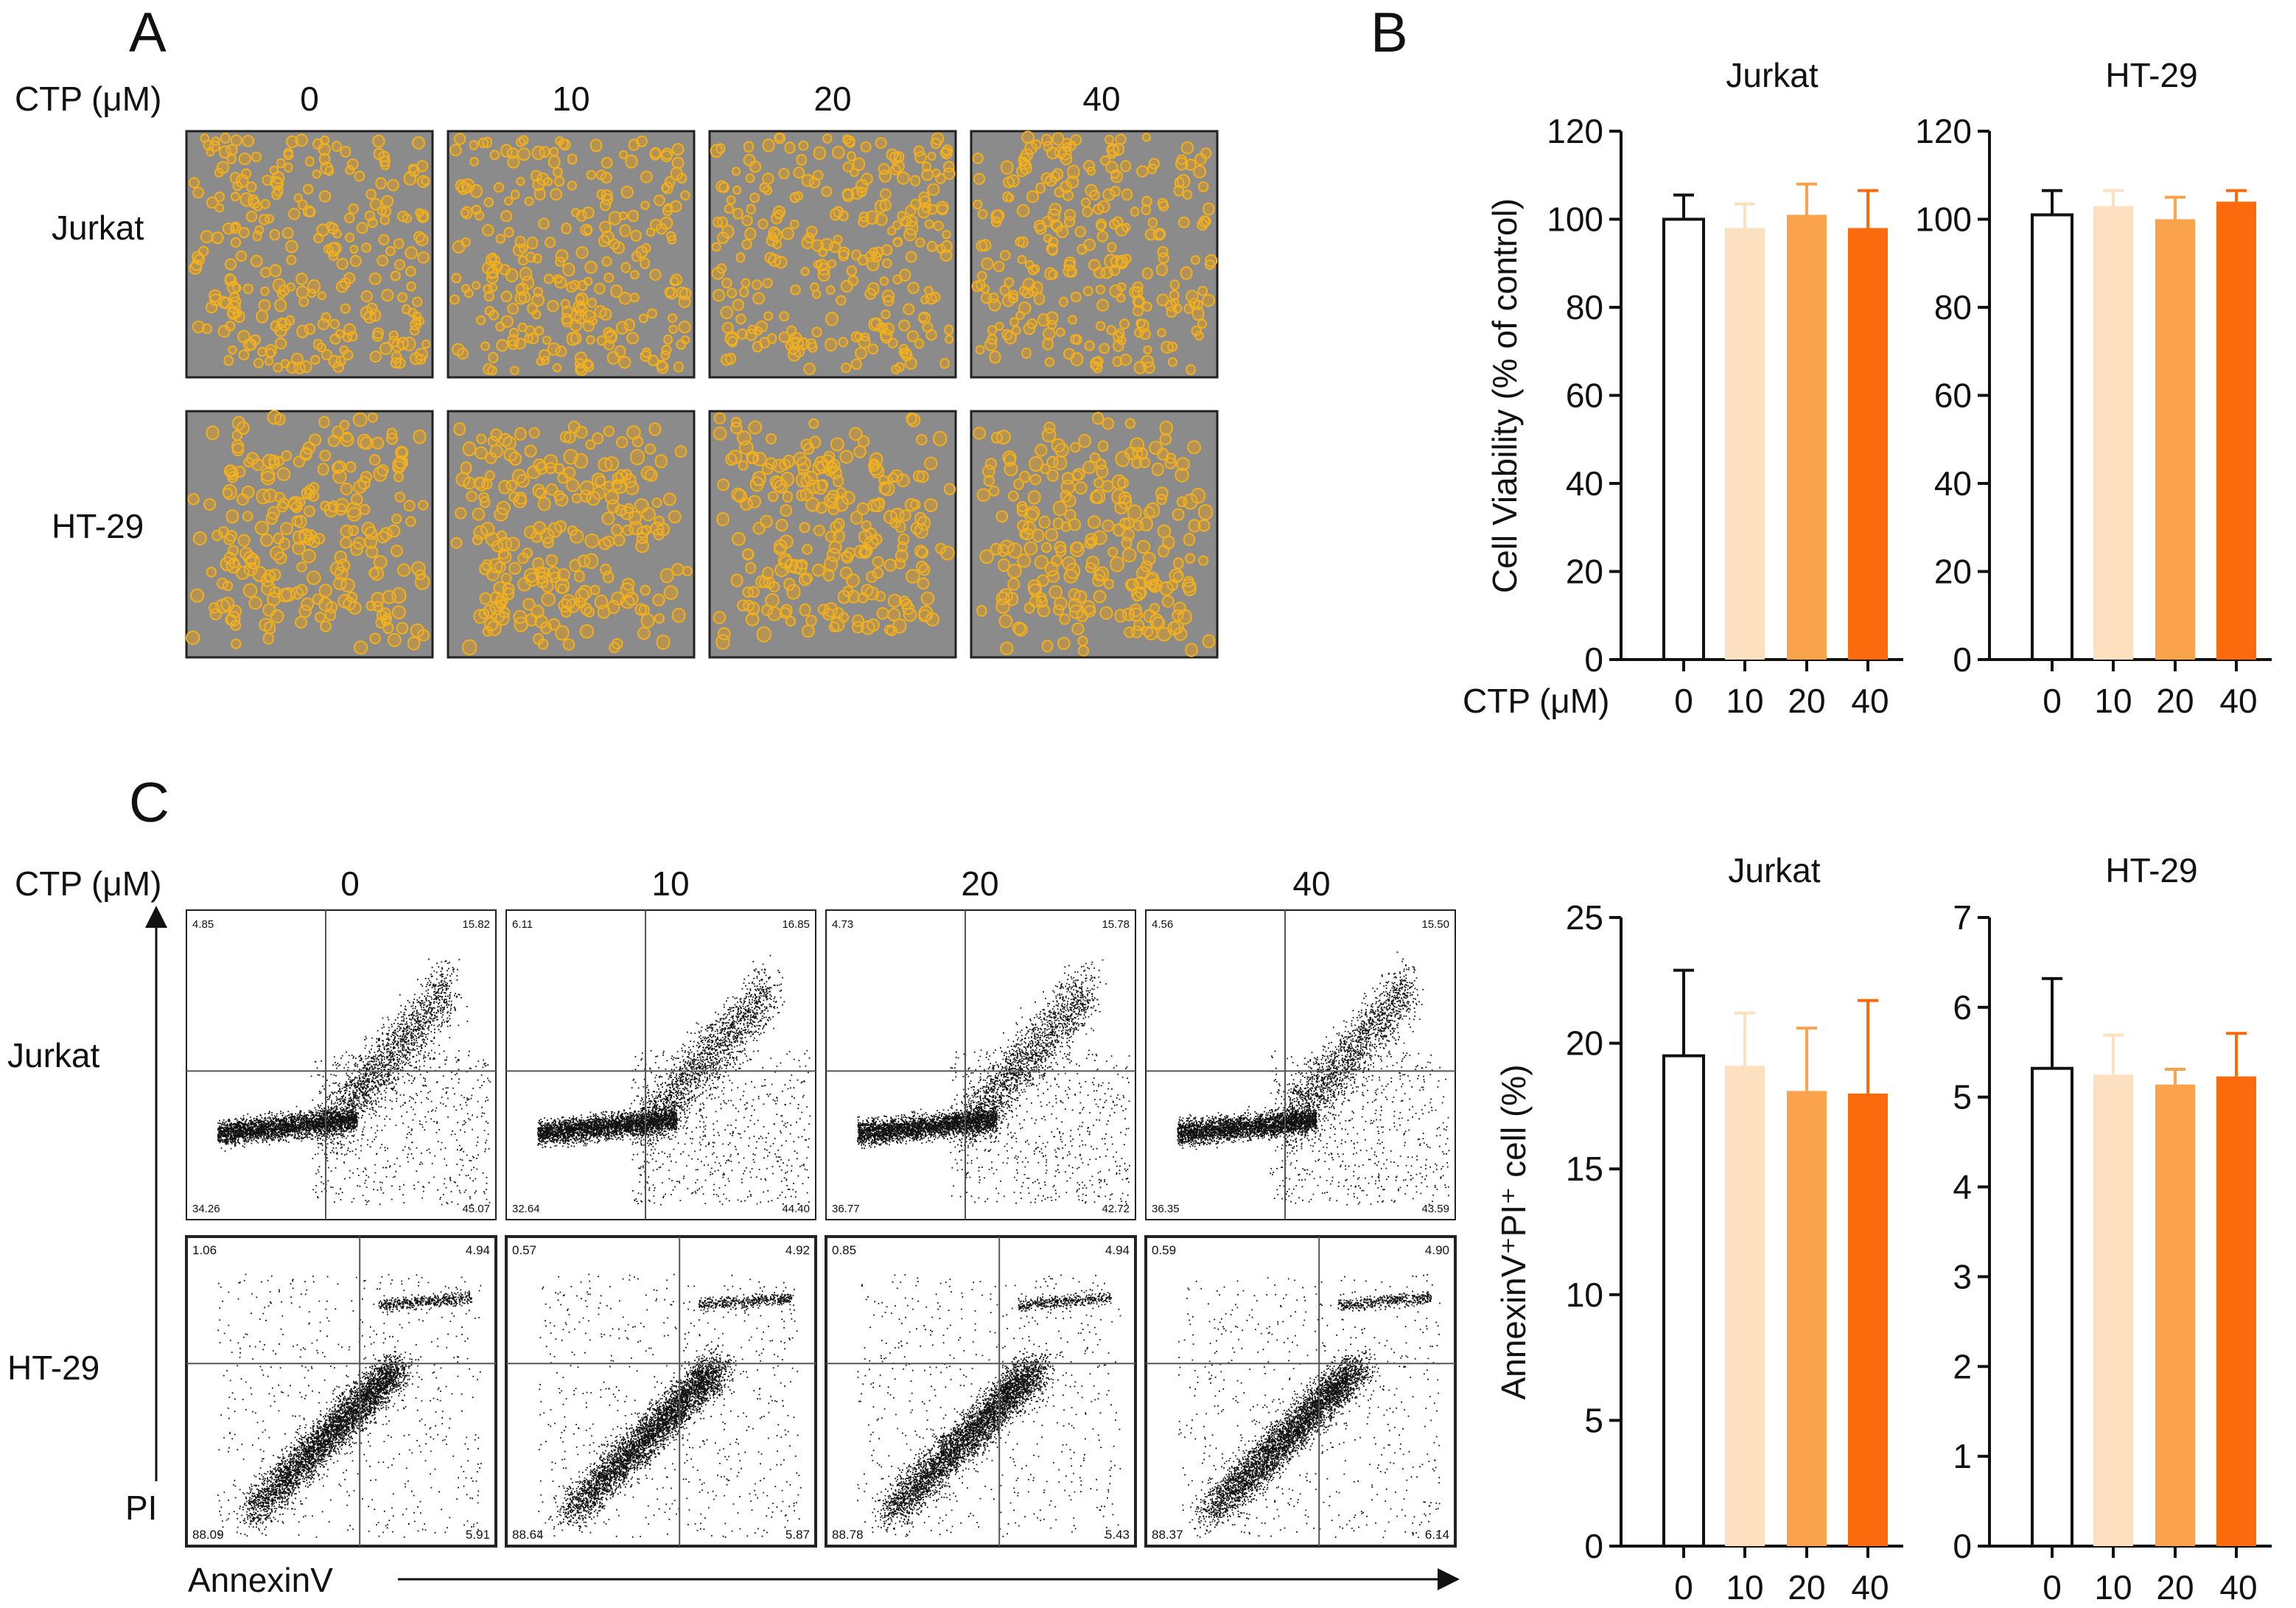 Image resolution: width=2296 pixels, height=1608 pixels. I want to click on quadrant-lr: 5.91, so click(478, 1535).